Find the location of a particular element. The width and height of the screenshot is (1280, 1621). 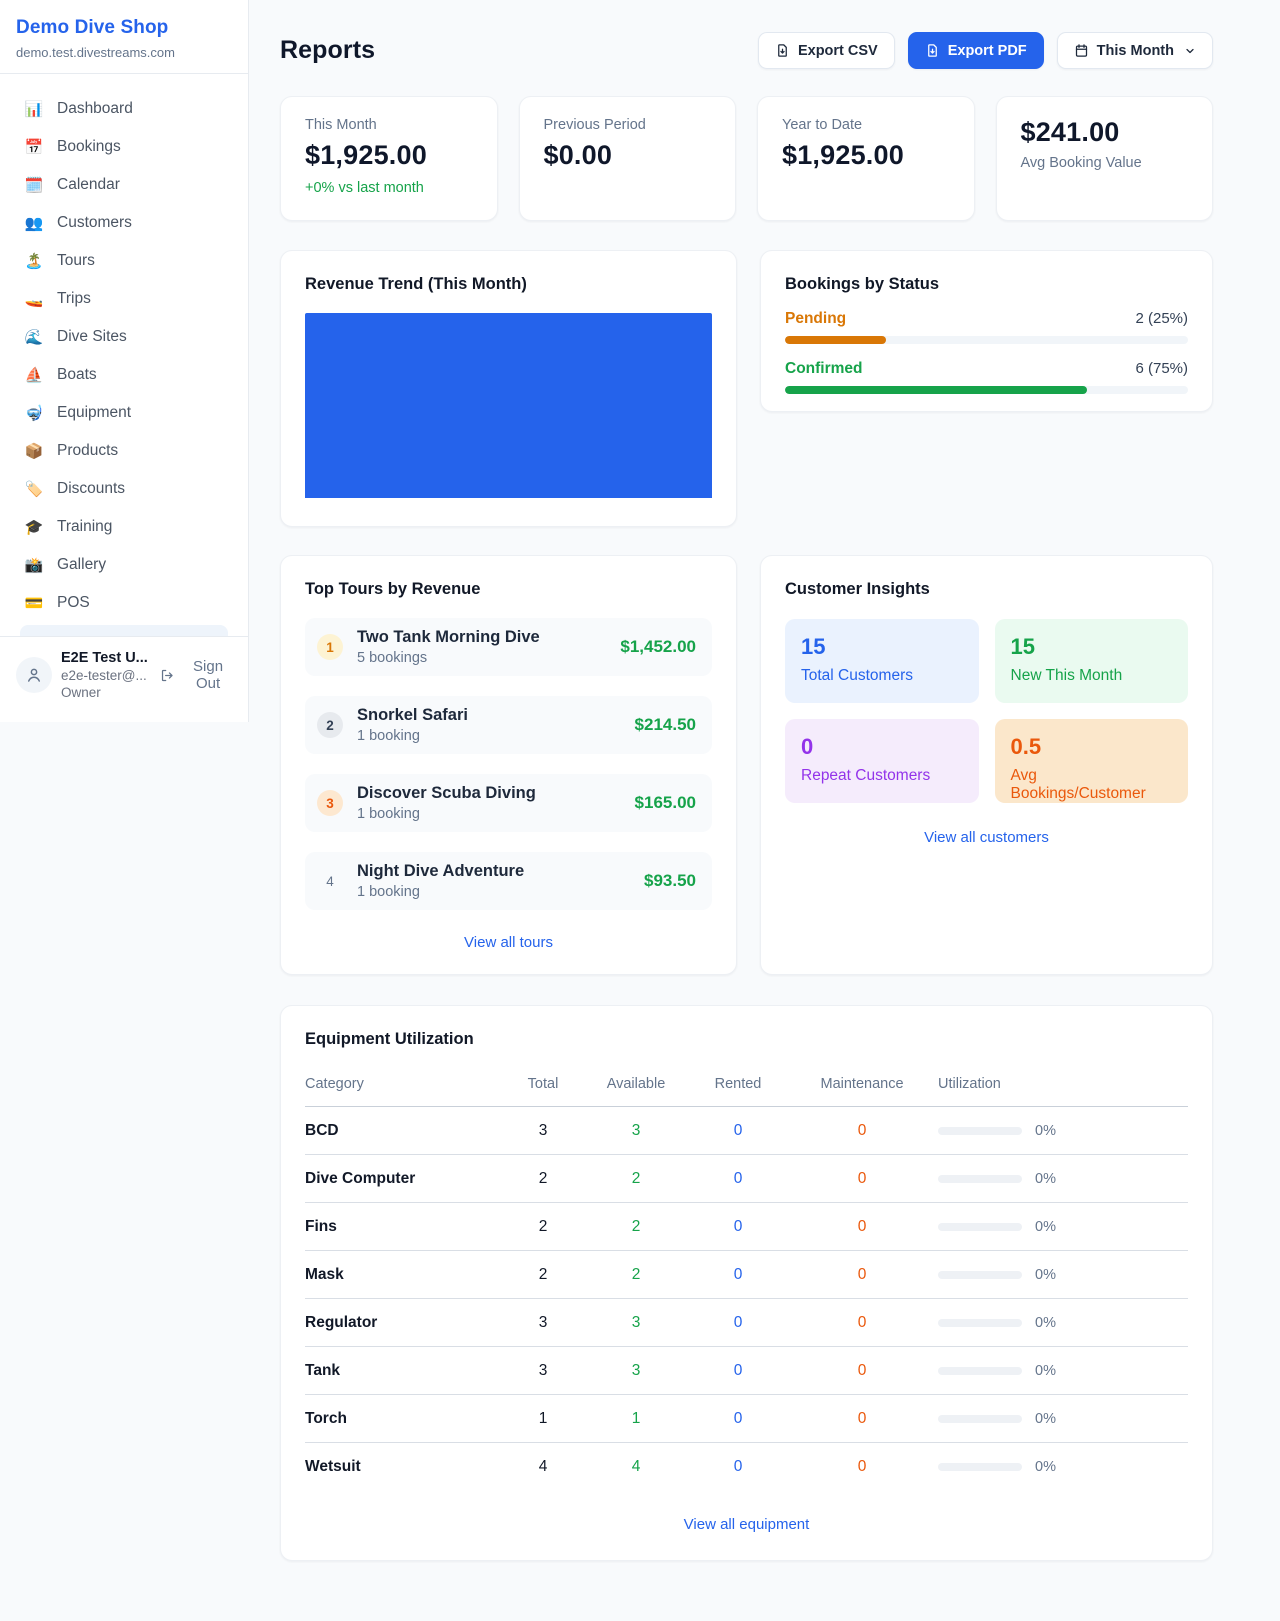

stat-value: $1,925.00 is located at coordinates (843, 155).